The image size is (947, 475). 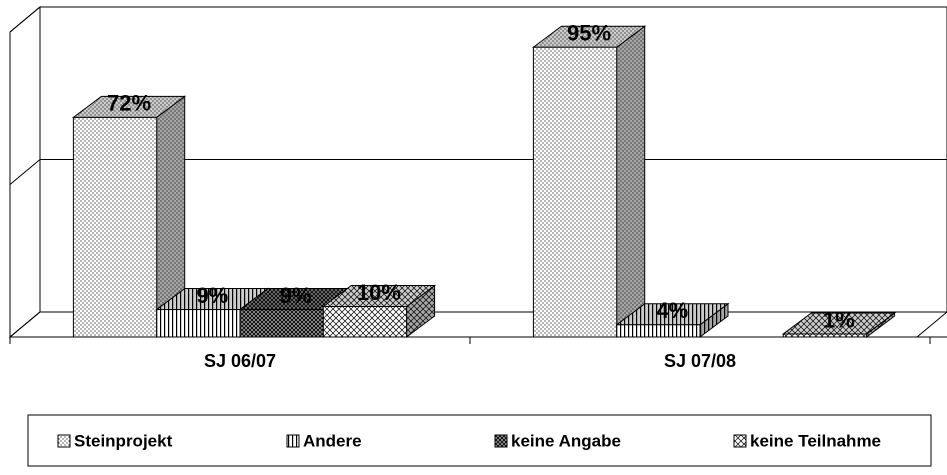 What do you see at coordinates (123, 440) in the screenshot?
I see `legend-label: Steinprojekt` at bounding box center [123, 440].